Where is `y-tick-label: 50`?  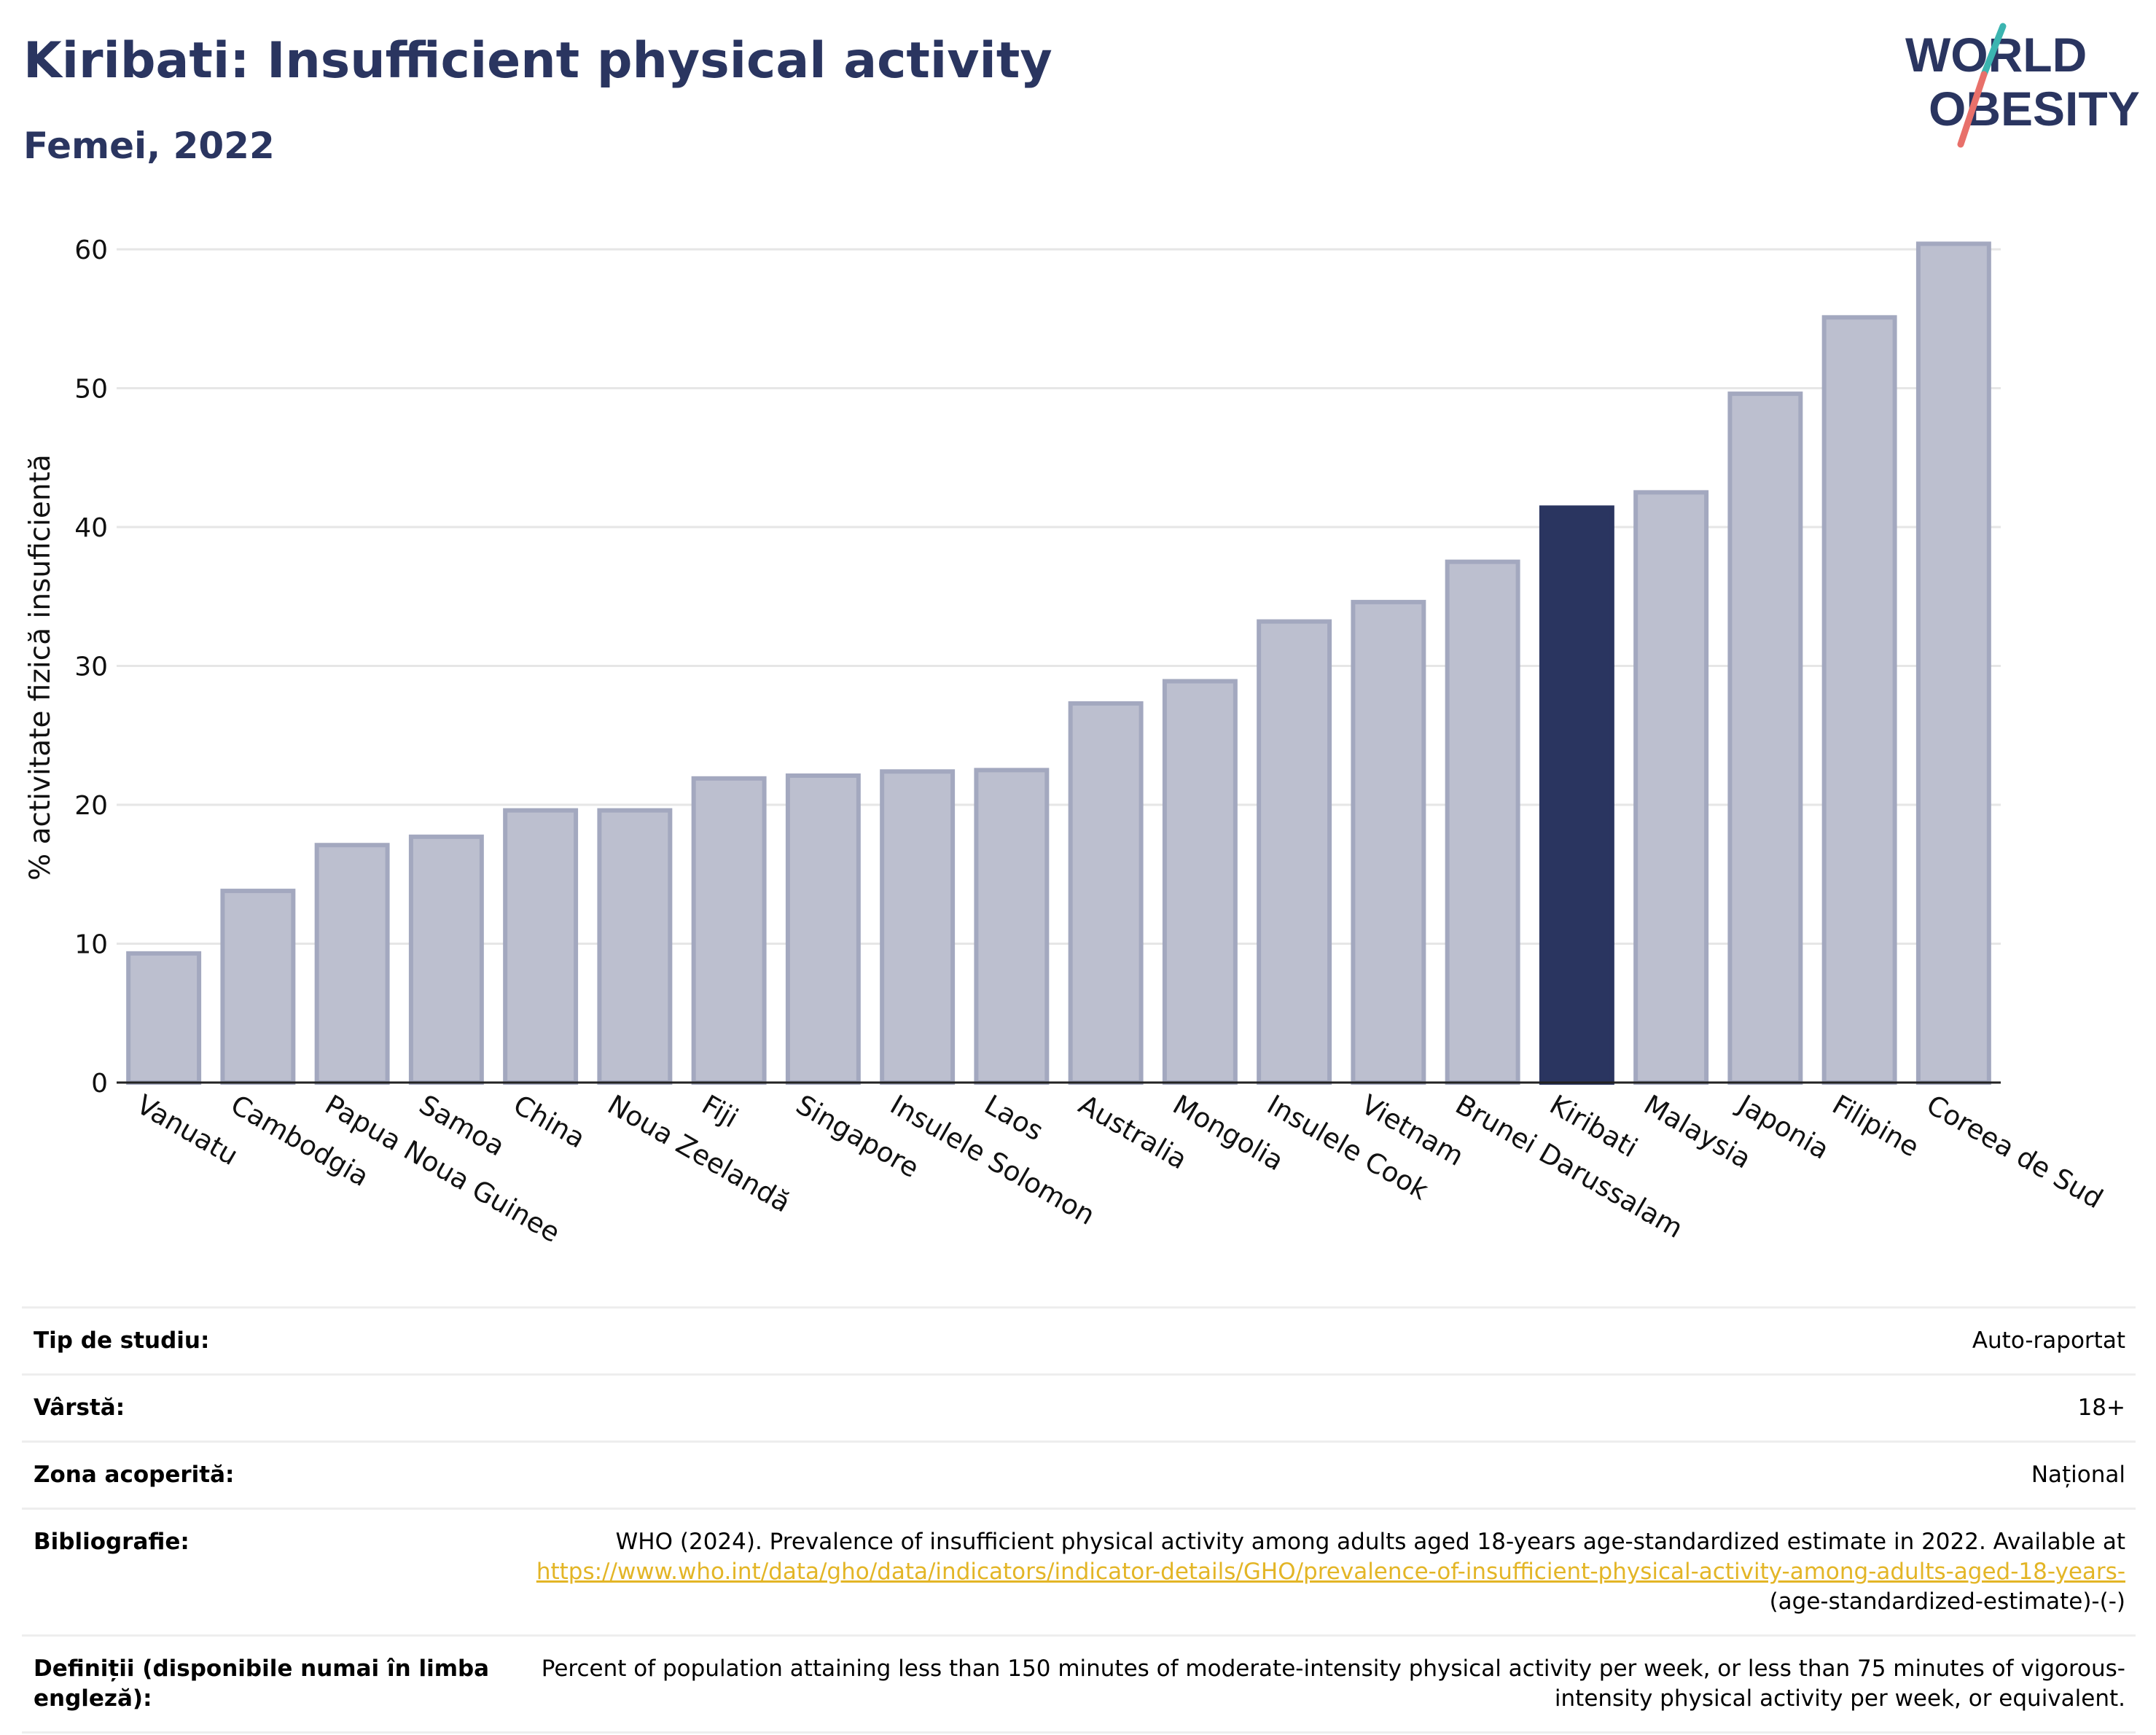
y-tick-label: 50 is located at coordinates (91, 390).